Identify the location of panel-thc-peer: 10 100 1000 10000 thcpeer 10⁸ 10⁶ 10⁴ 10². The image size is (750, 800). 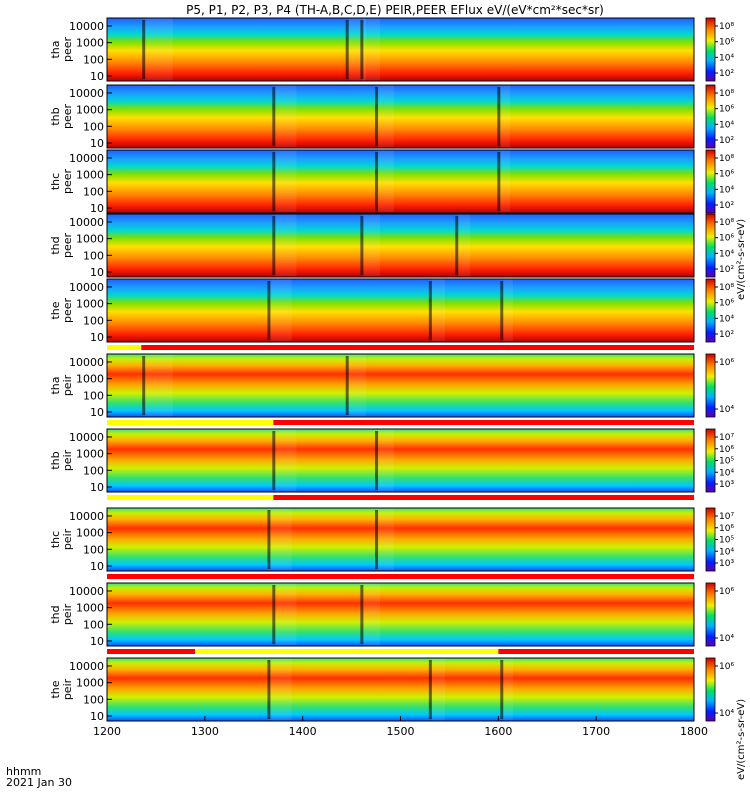
(391, 182).